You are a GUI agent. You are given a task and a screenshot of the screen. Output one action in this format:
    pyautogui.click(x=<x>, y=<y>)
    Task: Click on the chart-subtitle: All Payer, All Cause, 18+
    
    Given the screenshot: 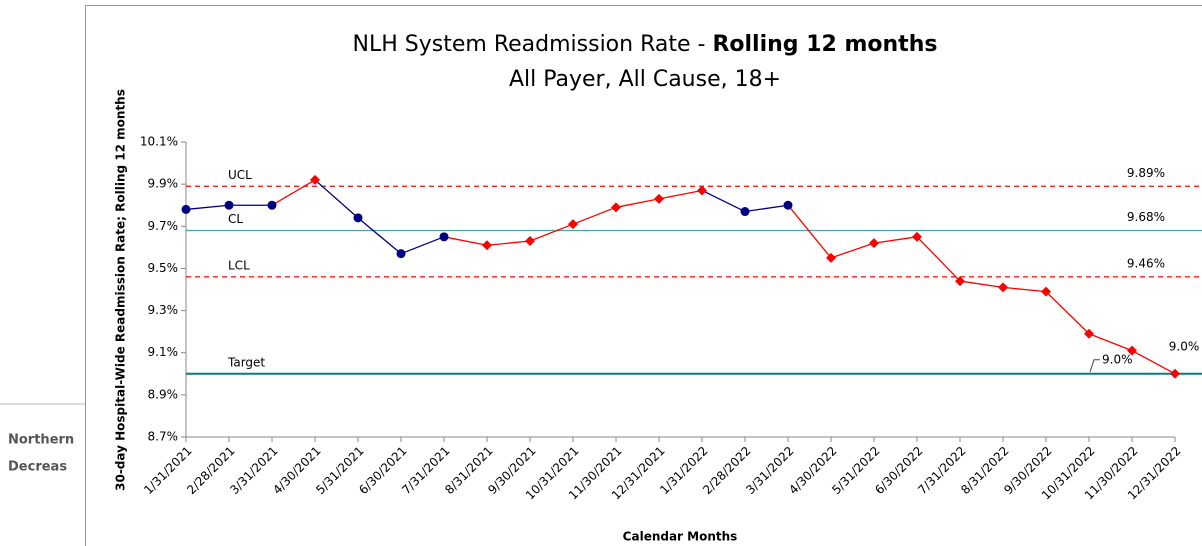 What is the action you would take?
    pyautogui.click(x=645, y=79)
    